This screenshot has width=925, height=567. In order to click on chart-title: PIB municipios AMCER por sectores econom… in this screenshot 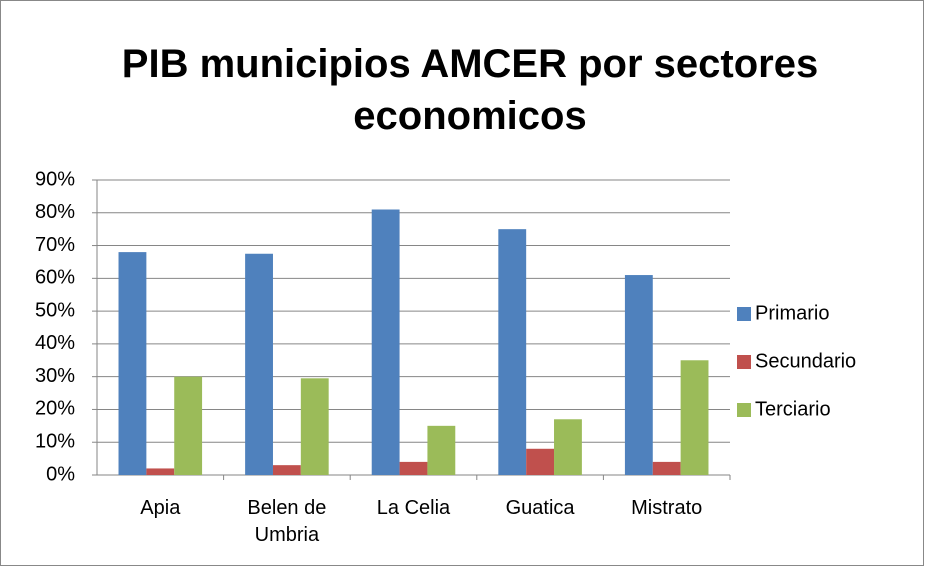, I will do `click(470, 90)`.